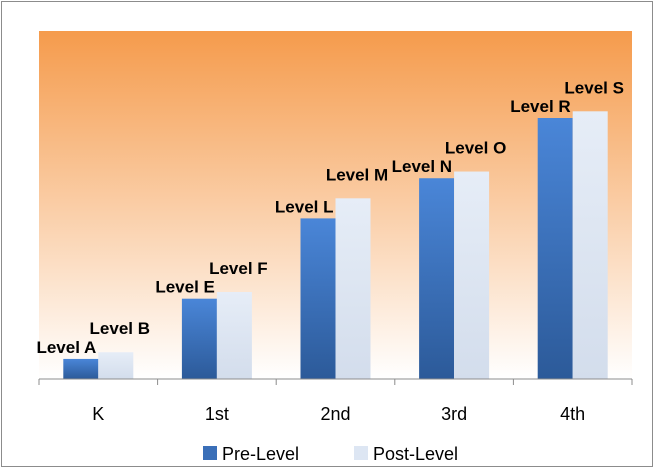  Describe the element at coordinates (361, 453) in the screenshot. I see `legend-swatch-post-level` at that location.